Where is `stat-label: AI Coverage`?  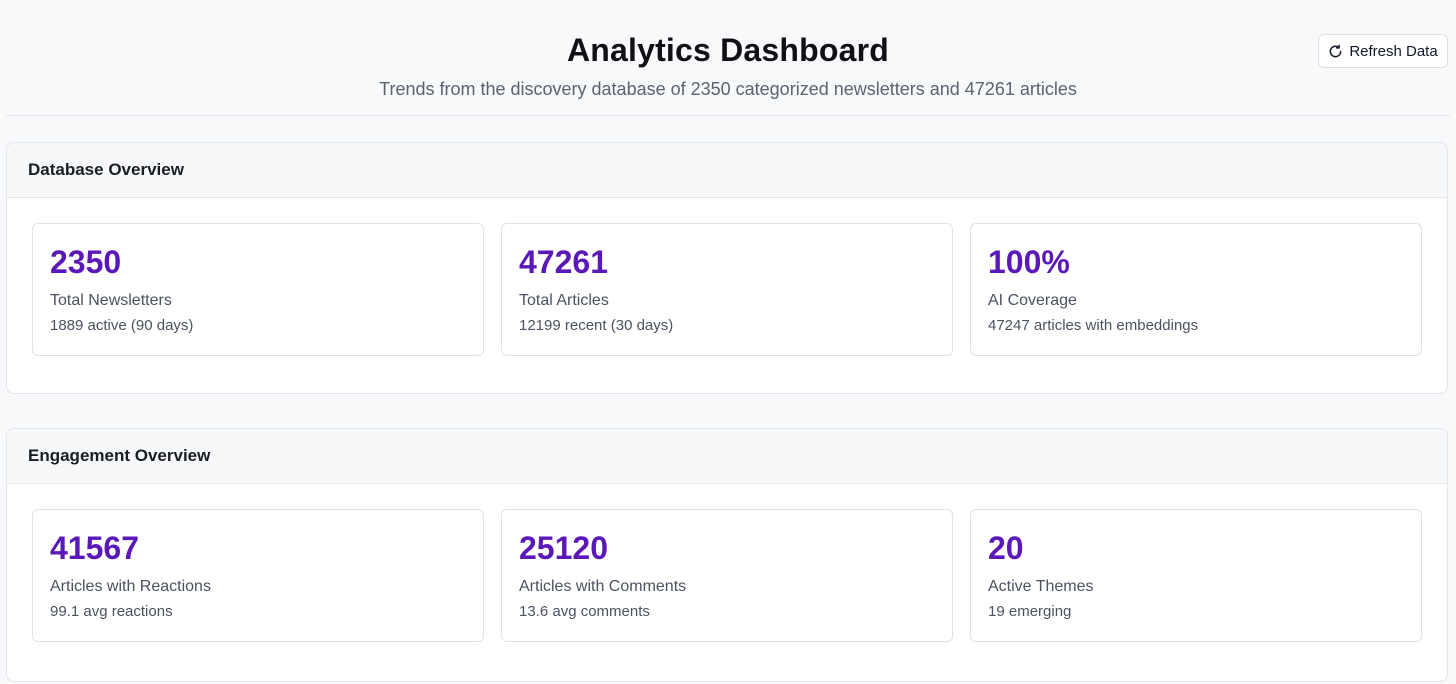
stat-label: AI Coverage is located at coordinates (1032, 300).